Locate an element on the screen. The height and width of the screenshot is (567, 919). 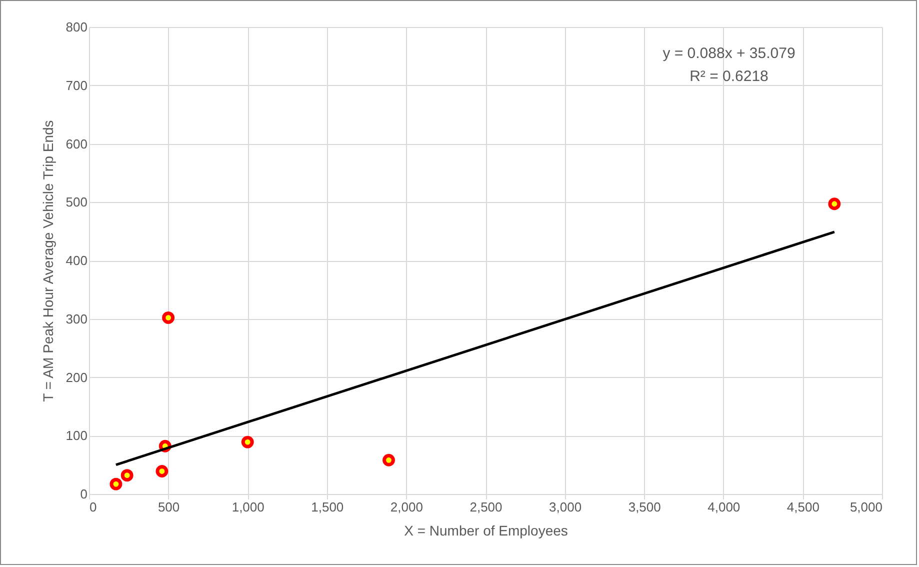
x-tick-label: 4,000 is located at coordinates (724, 507).